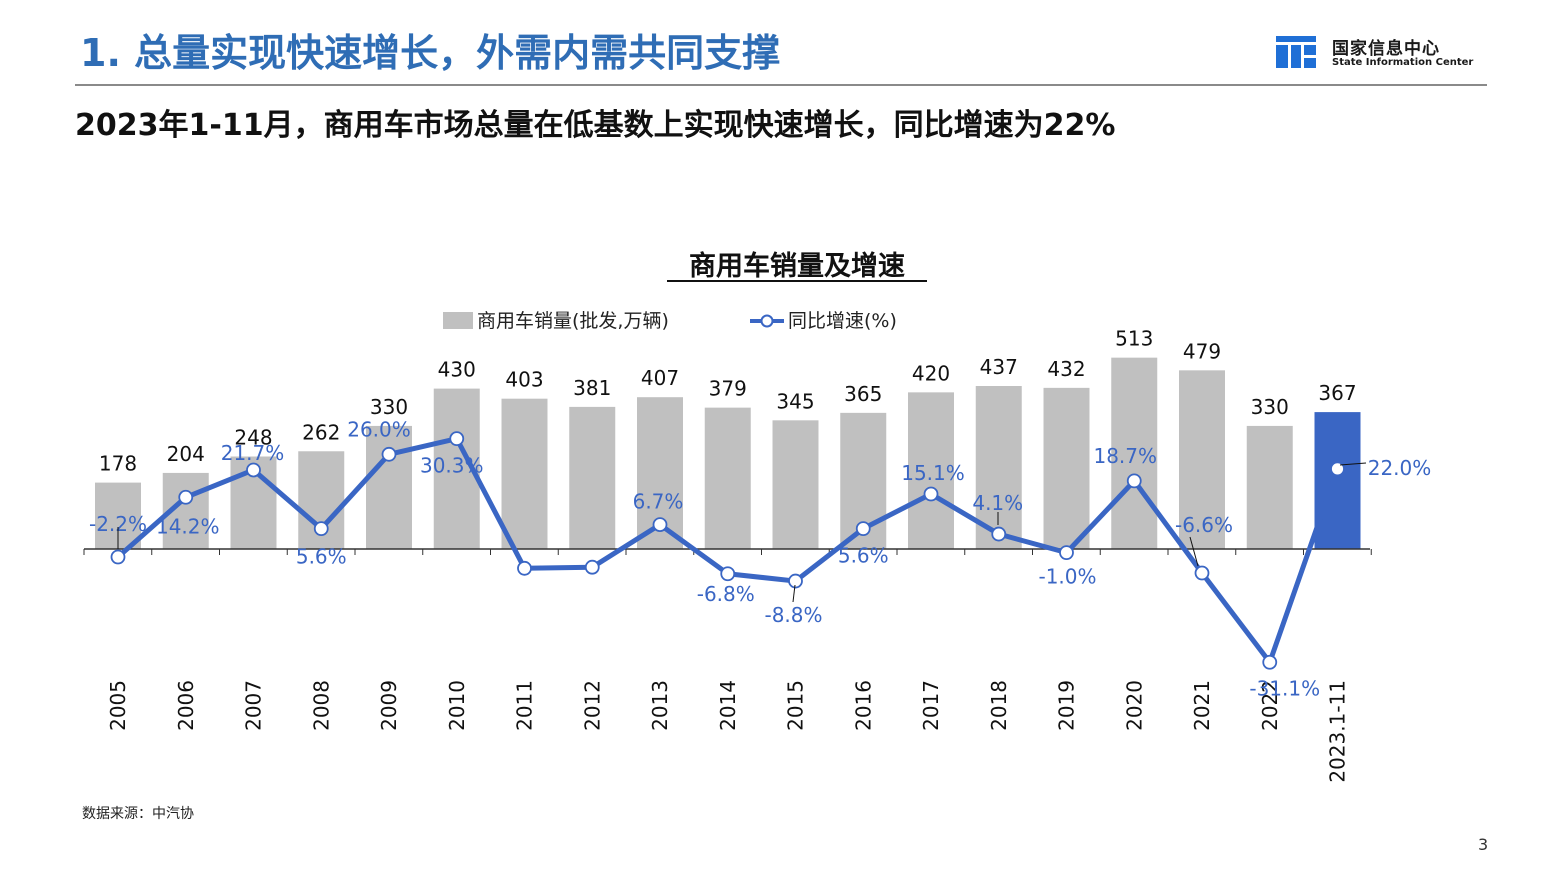  What do you see at coordinates (1403, 62) in the screenshot?
I see `logo-english-name: State Information Center` at bounding box center [1403, 62].